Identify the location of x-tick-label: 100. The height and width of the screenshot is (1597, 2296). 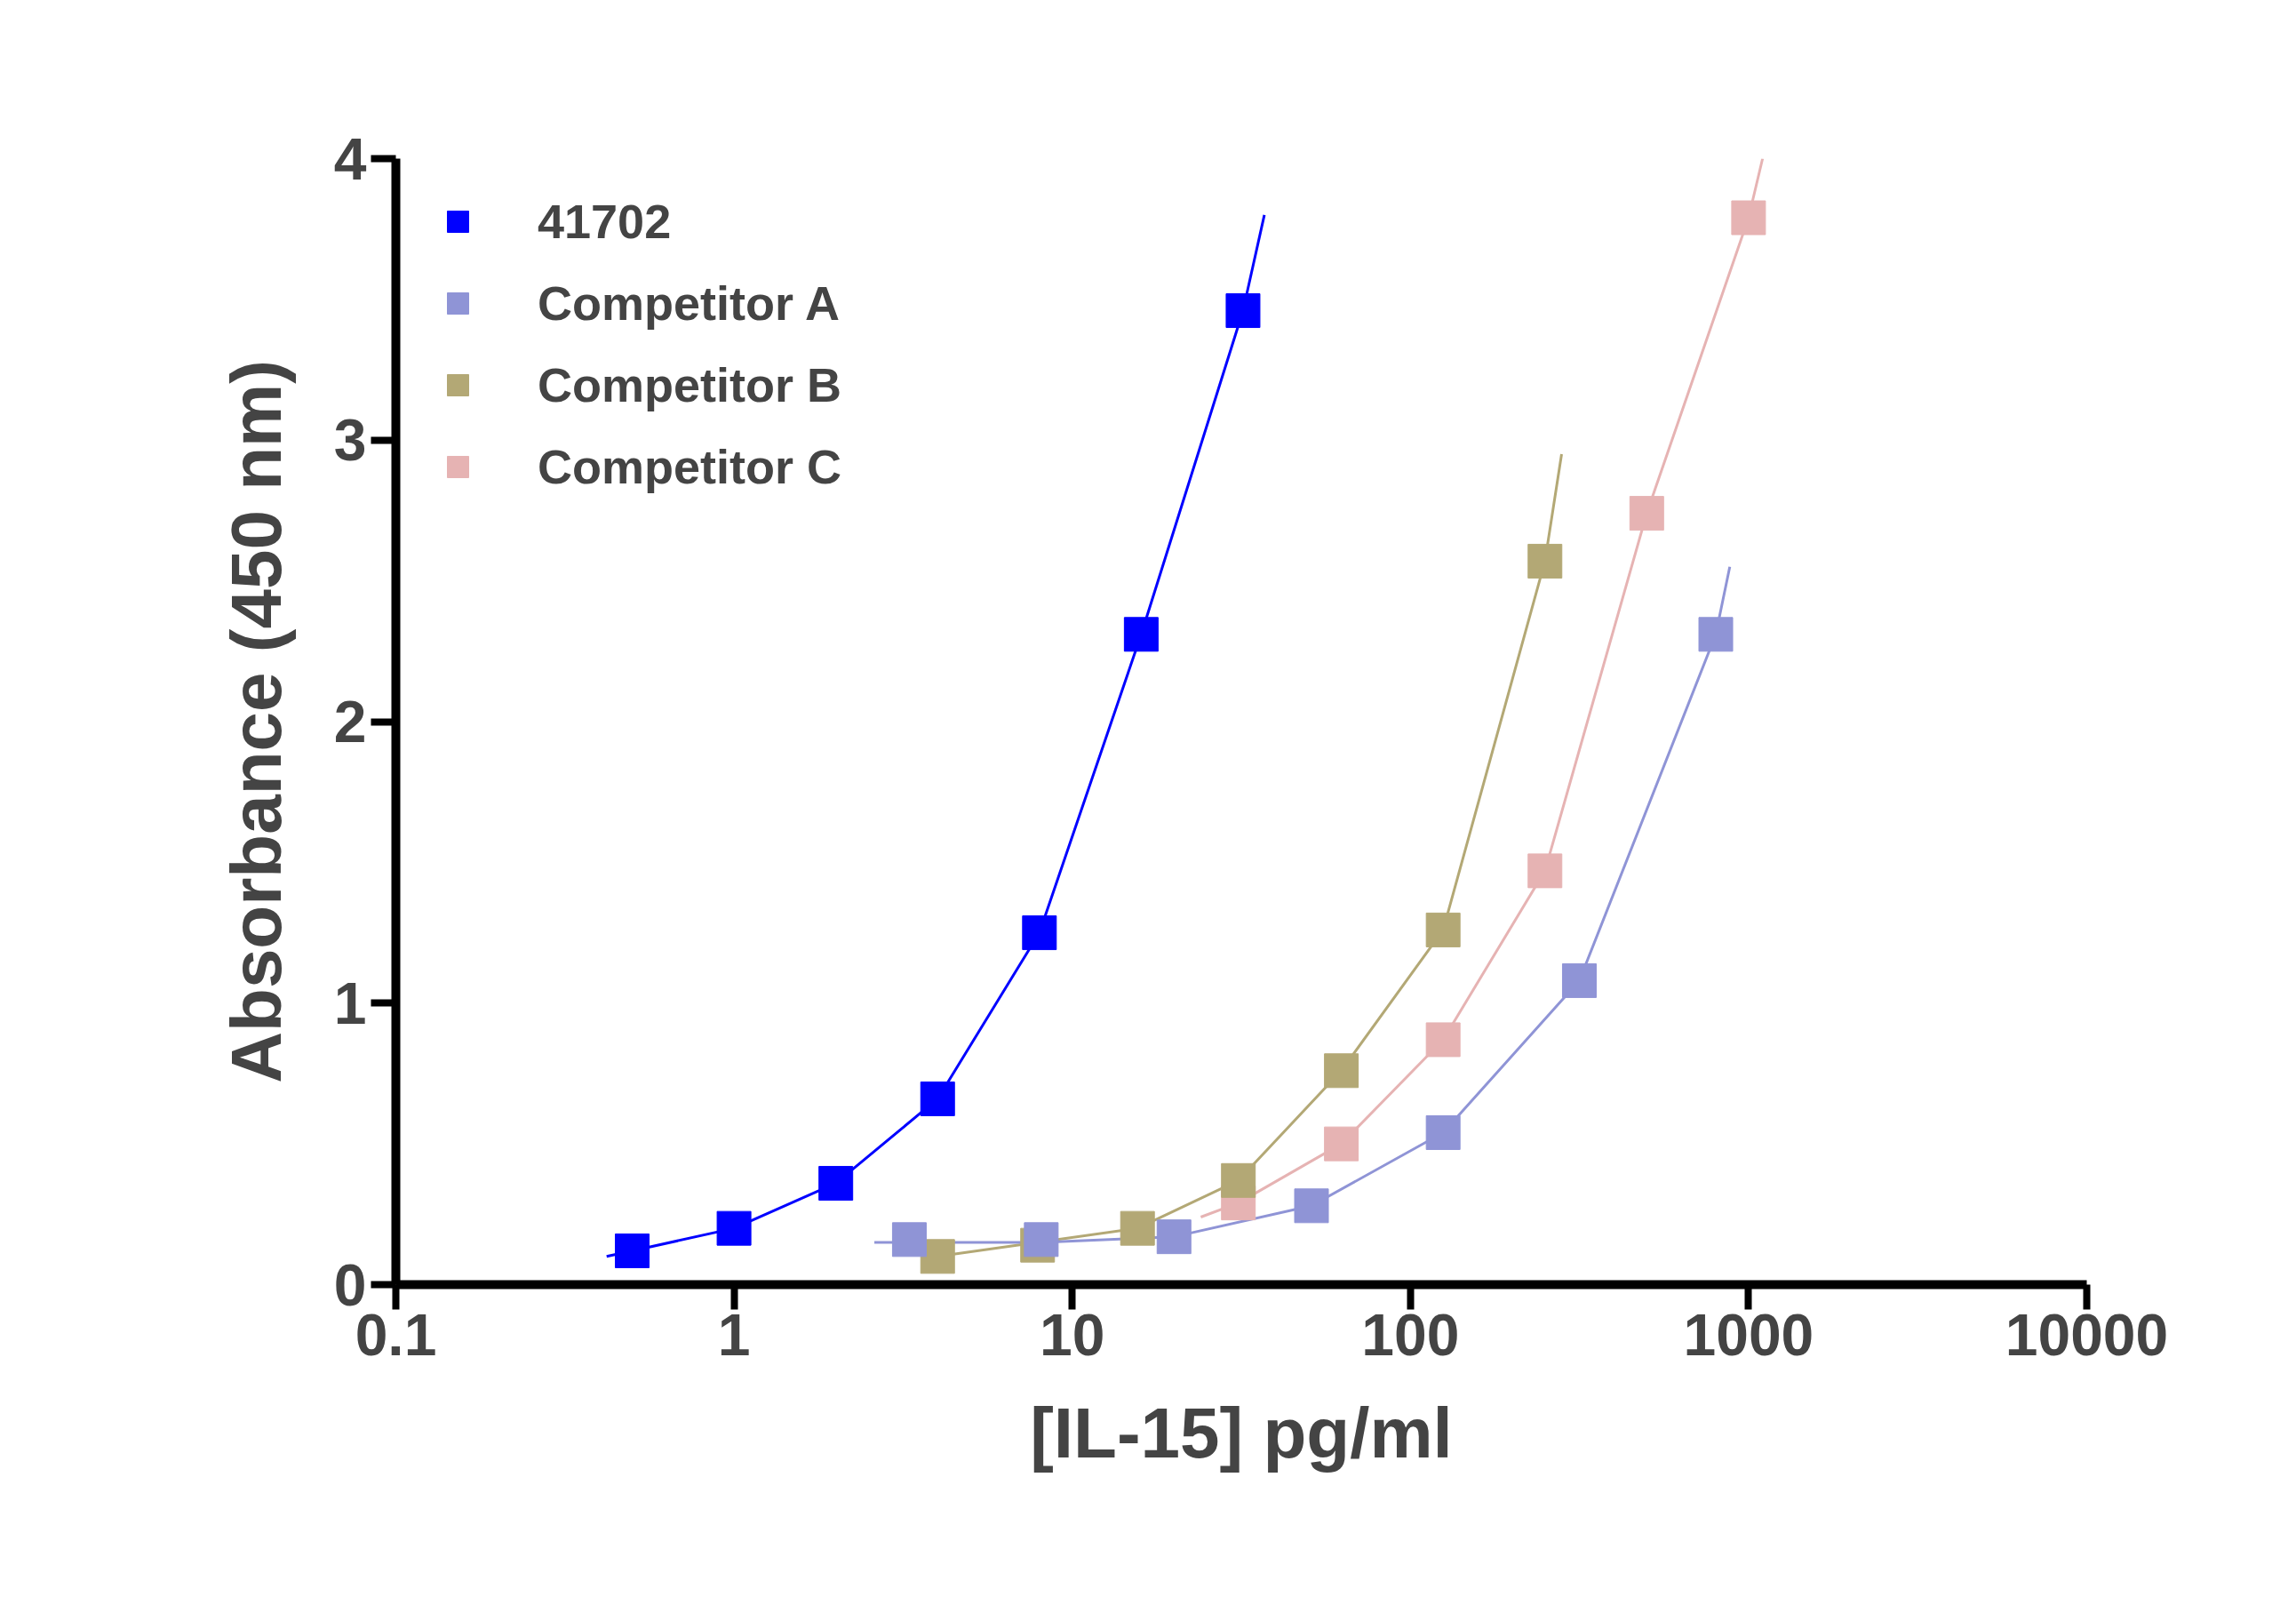
(1411, 1335).